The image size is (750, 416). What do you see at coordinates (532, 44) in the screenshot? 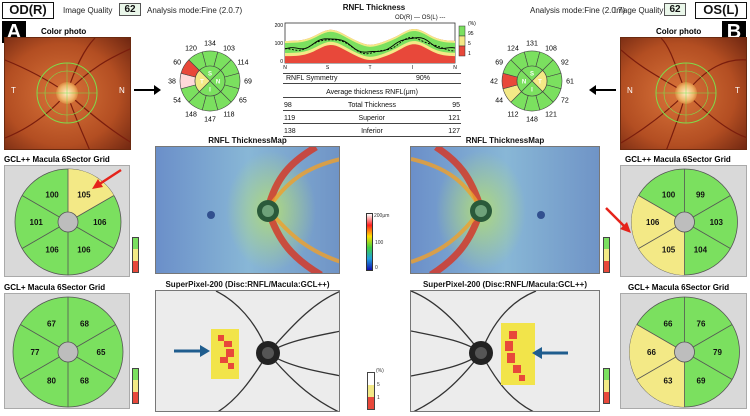
I see `clock-value: 131` at bounding box center [532, 44].